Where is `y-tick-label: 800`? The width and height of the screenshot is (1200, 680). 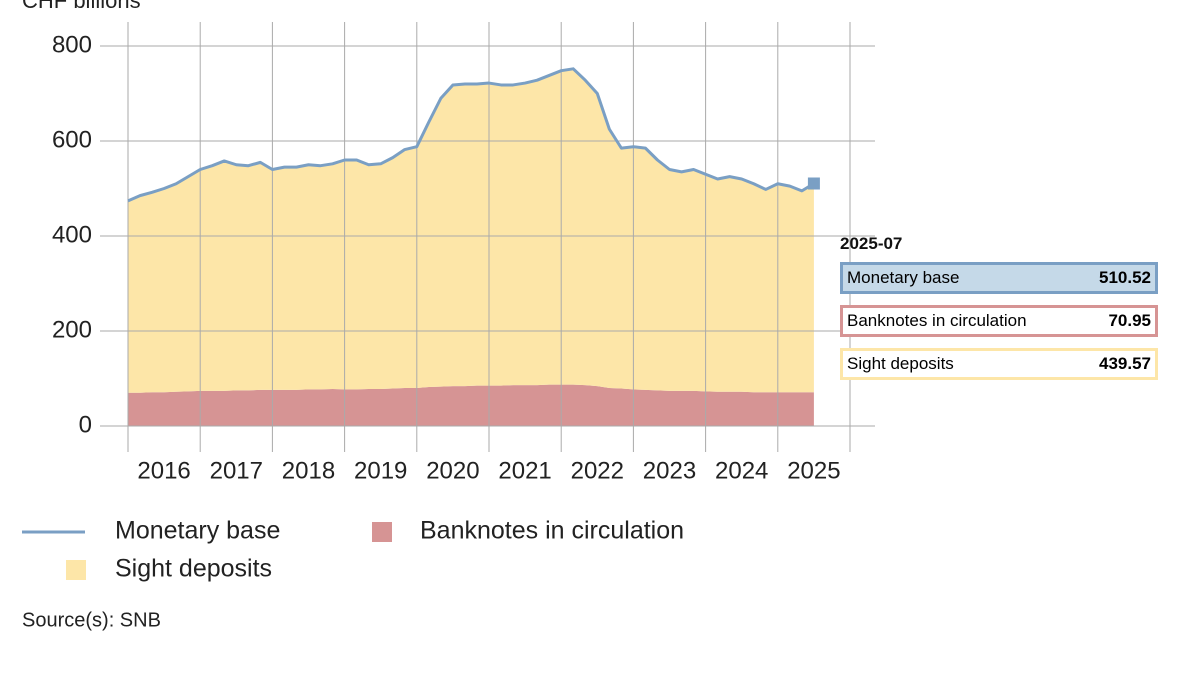 y-tick-label: 800 is located at coordinates (72, 44).